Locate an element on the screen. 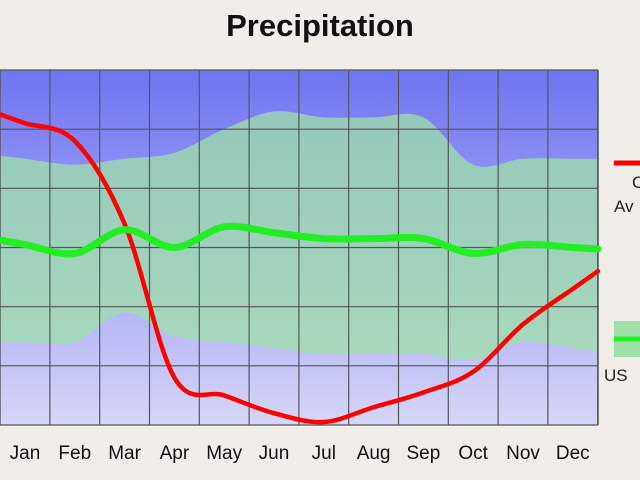 The width and height of the screenshot is (640, 480). x-tick-label: Apr is located at coordinates (175, 453).